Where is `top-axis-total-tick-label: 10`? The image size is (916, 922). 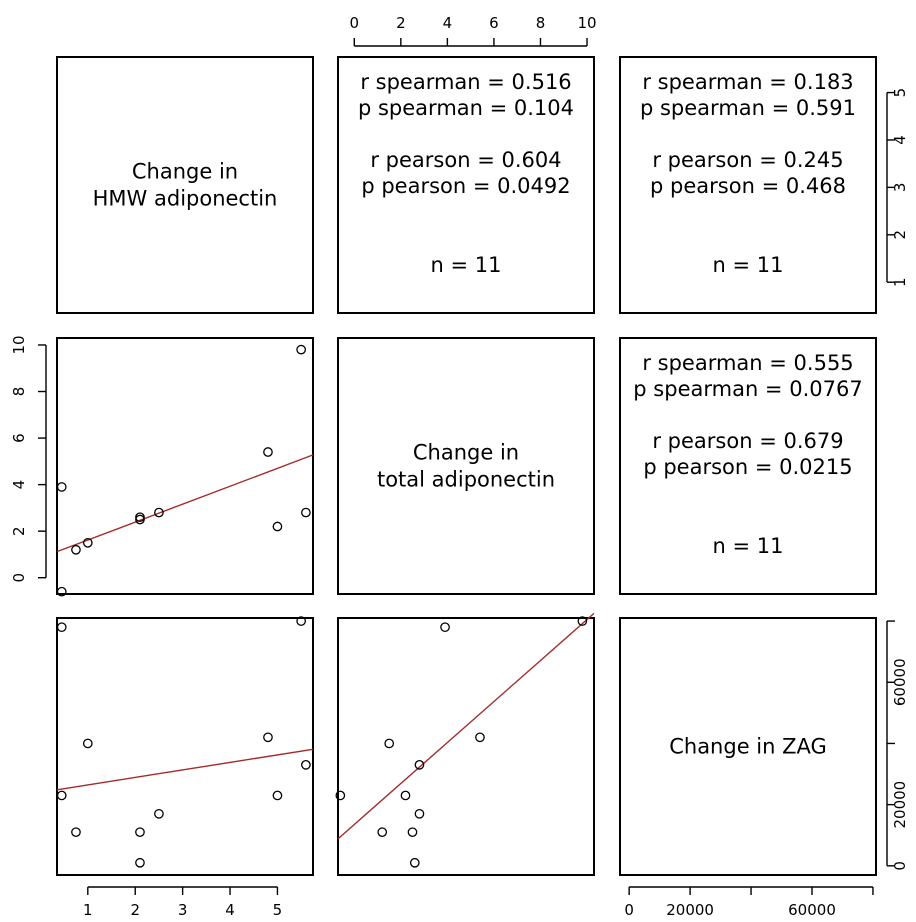
top-axis-total-tick-label: 10 is located at coordinates (586, 23).